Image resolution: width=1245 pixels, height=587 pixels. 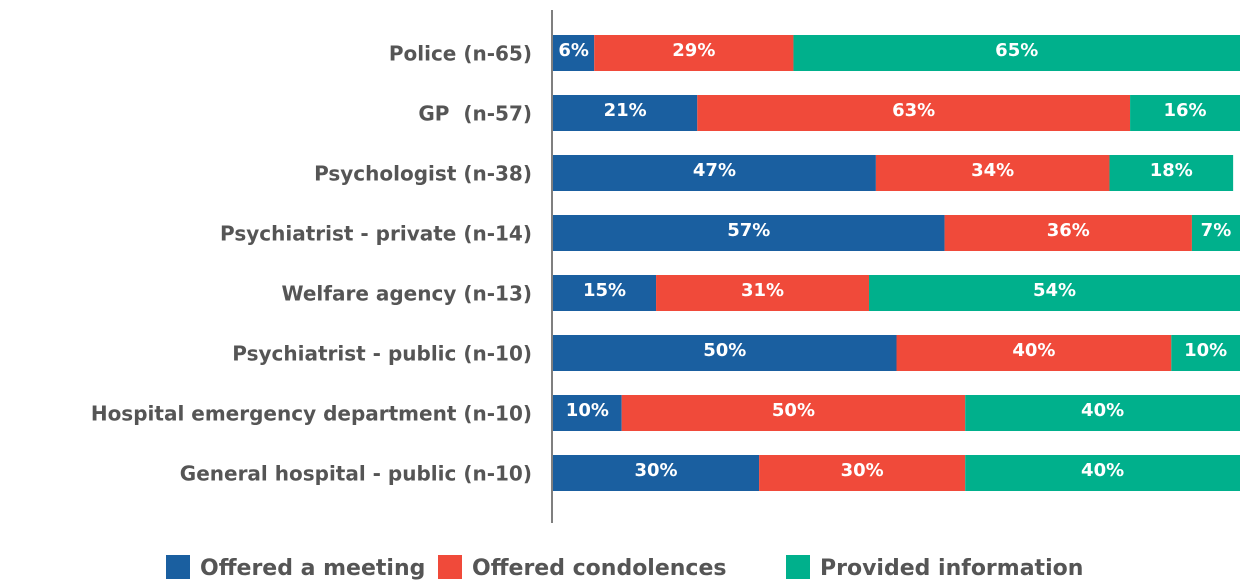 What do you see at coordinates (311, 414) in the screenshot?
I see `y-tick-label: Hospital emergency department (n-10)` at bounding box center [311, 414].